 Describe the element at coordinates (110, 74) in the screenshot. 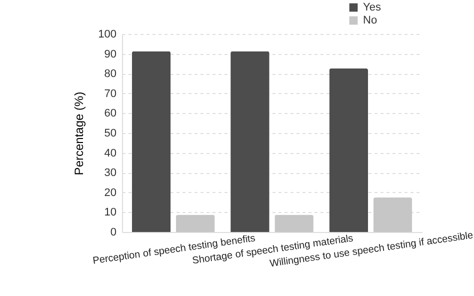

I see `y-tick-label: 80` at that location.